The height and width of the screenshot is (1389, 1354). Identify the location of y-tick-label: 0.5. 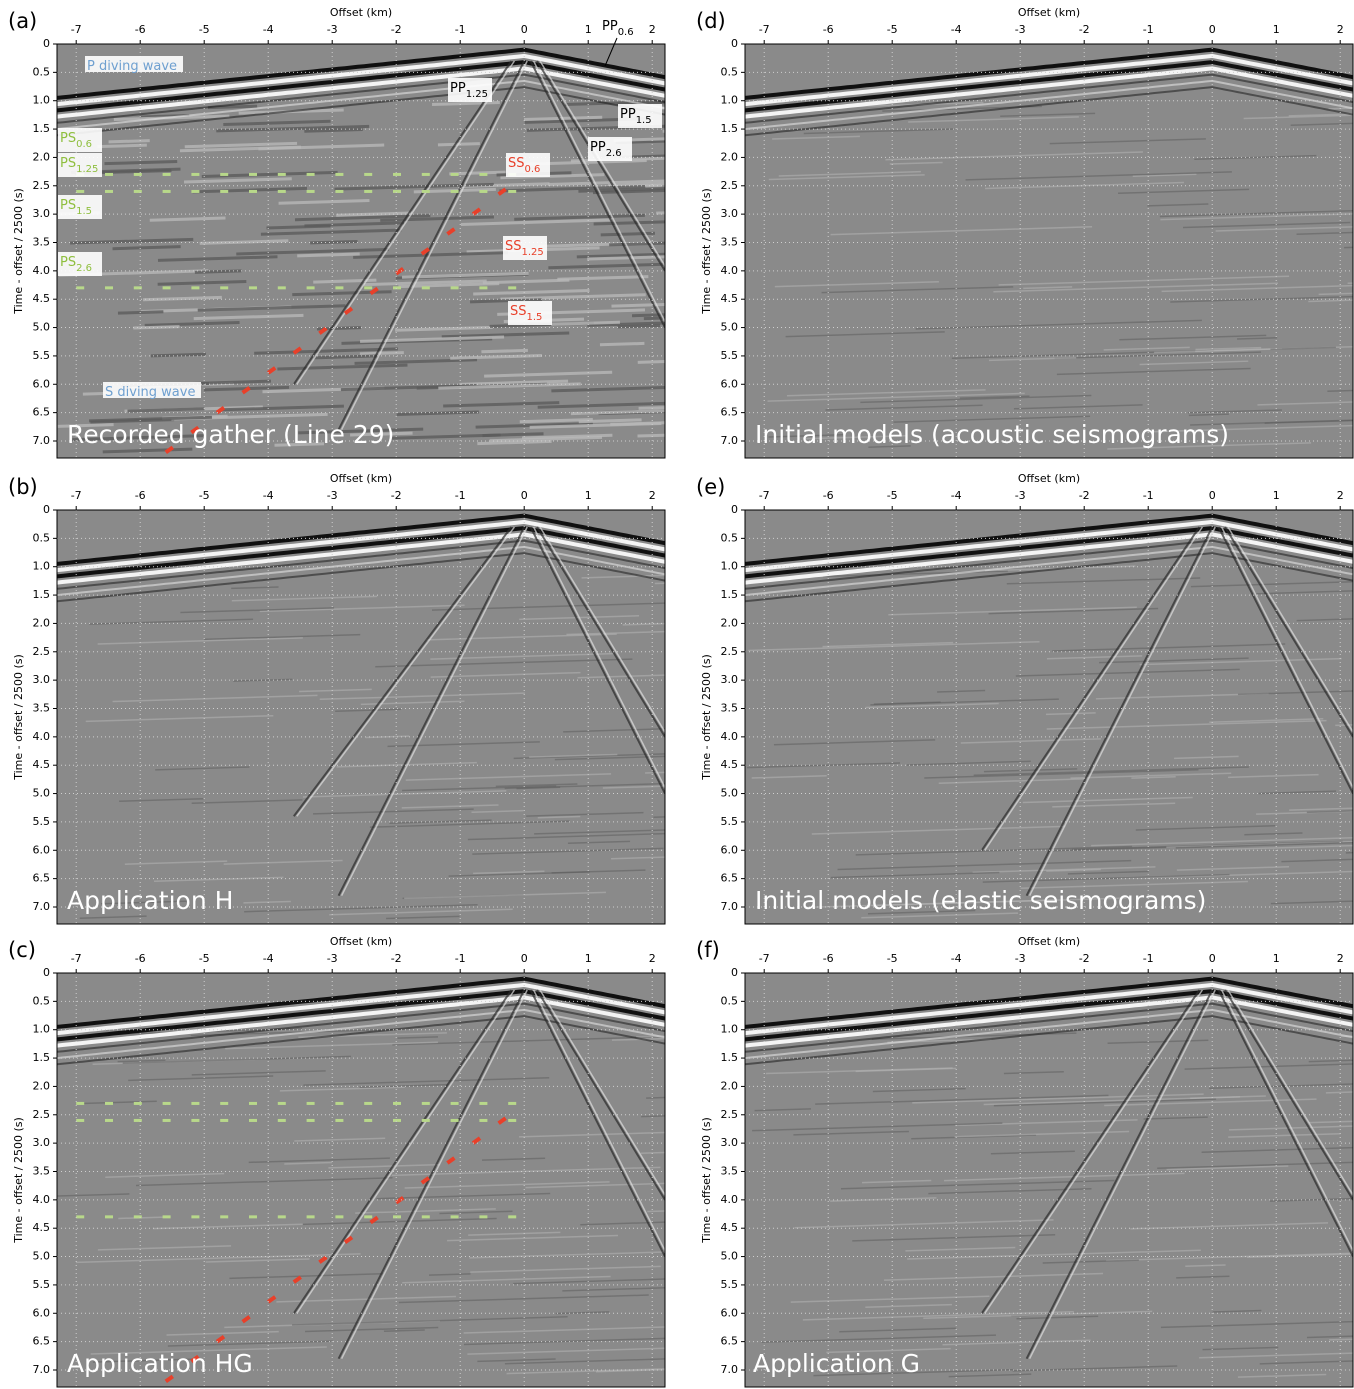
(730, 1000).